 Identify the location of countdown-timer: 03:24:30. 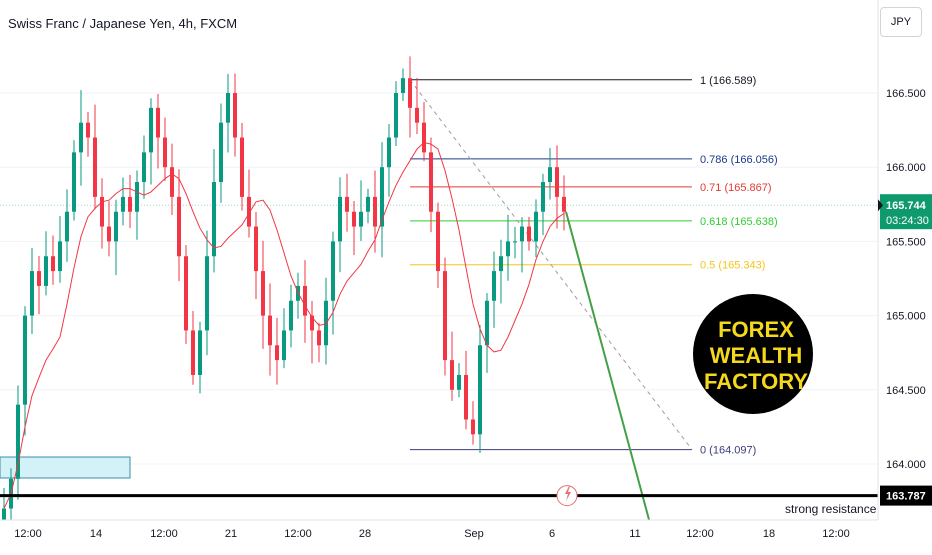
(907, 221).